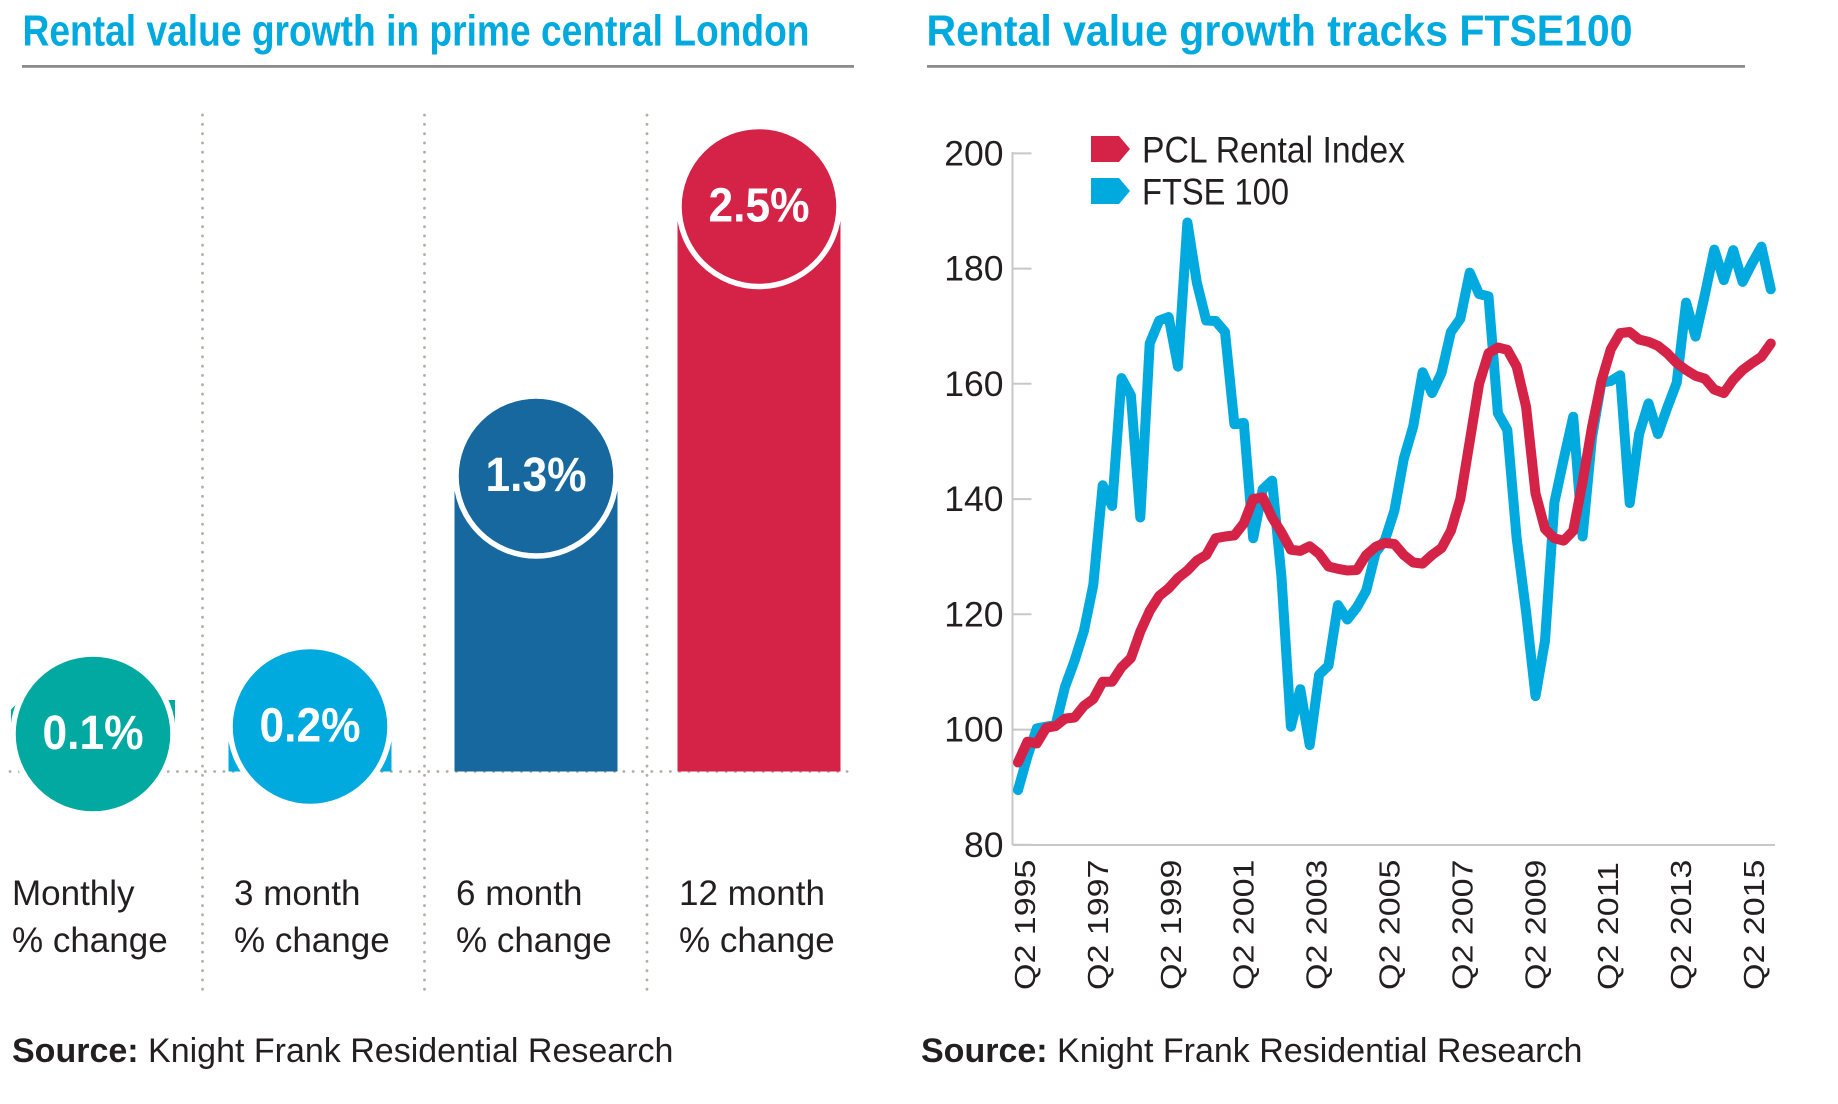 The width and height of the screenshot is (1838, 1104). What do you see at coordinates (752, 893) in the screenshot?
I see `svg-text: 12 month` at bounding box center [752, 893].